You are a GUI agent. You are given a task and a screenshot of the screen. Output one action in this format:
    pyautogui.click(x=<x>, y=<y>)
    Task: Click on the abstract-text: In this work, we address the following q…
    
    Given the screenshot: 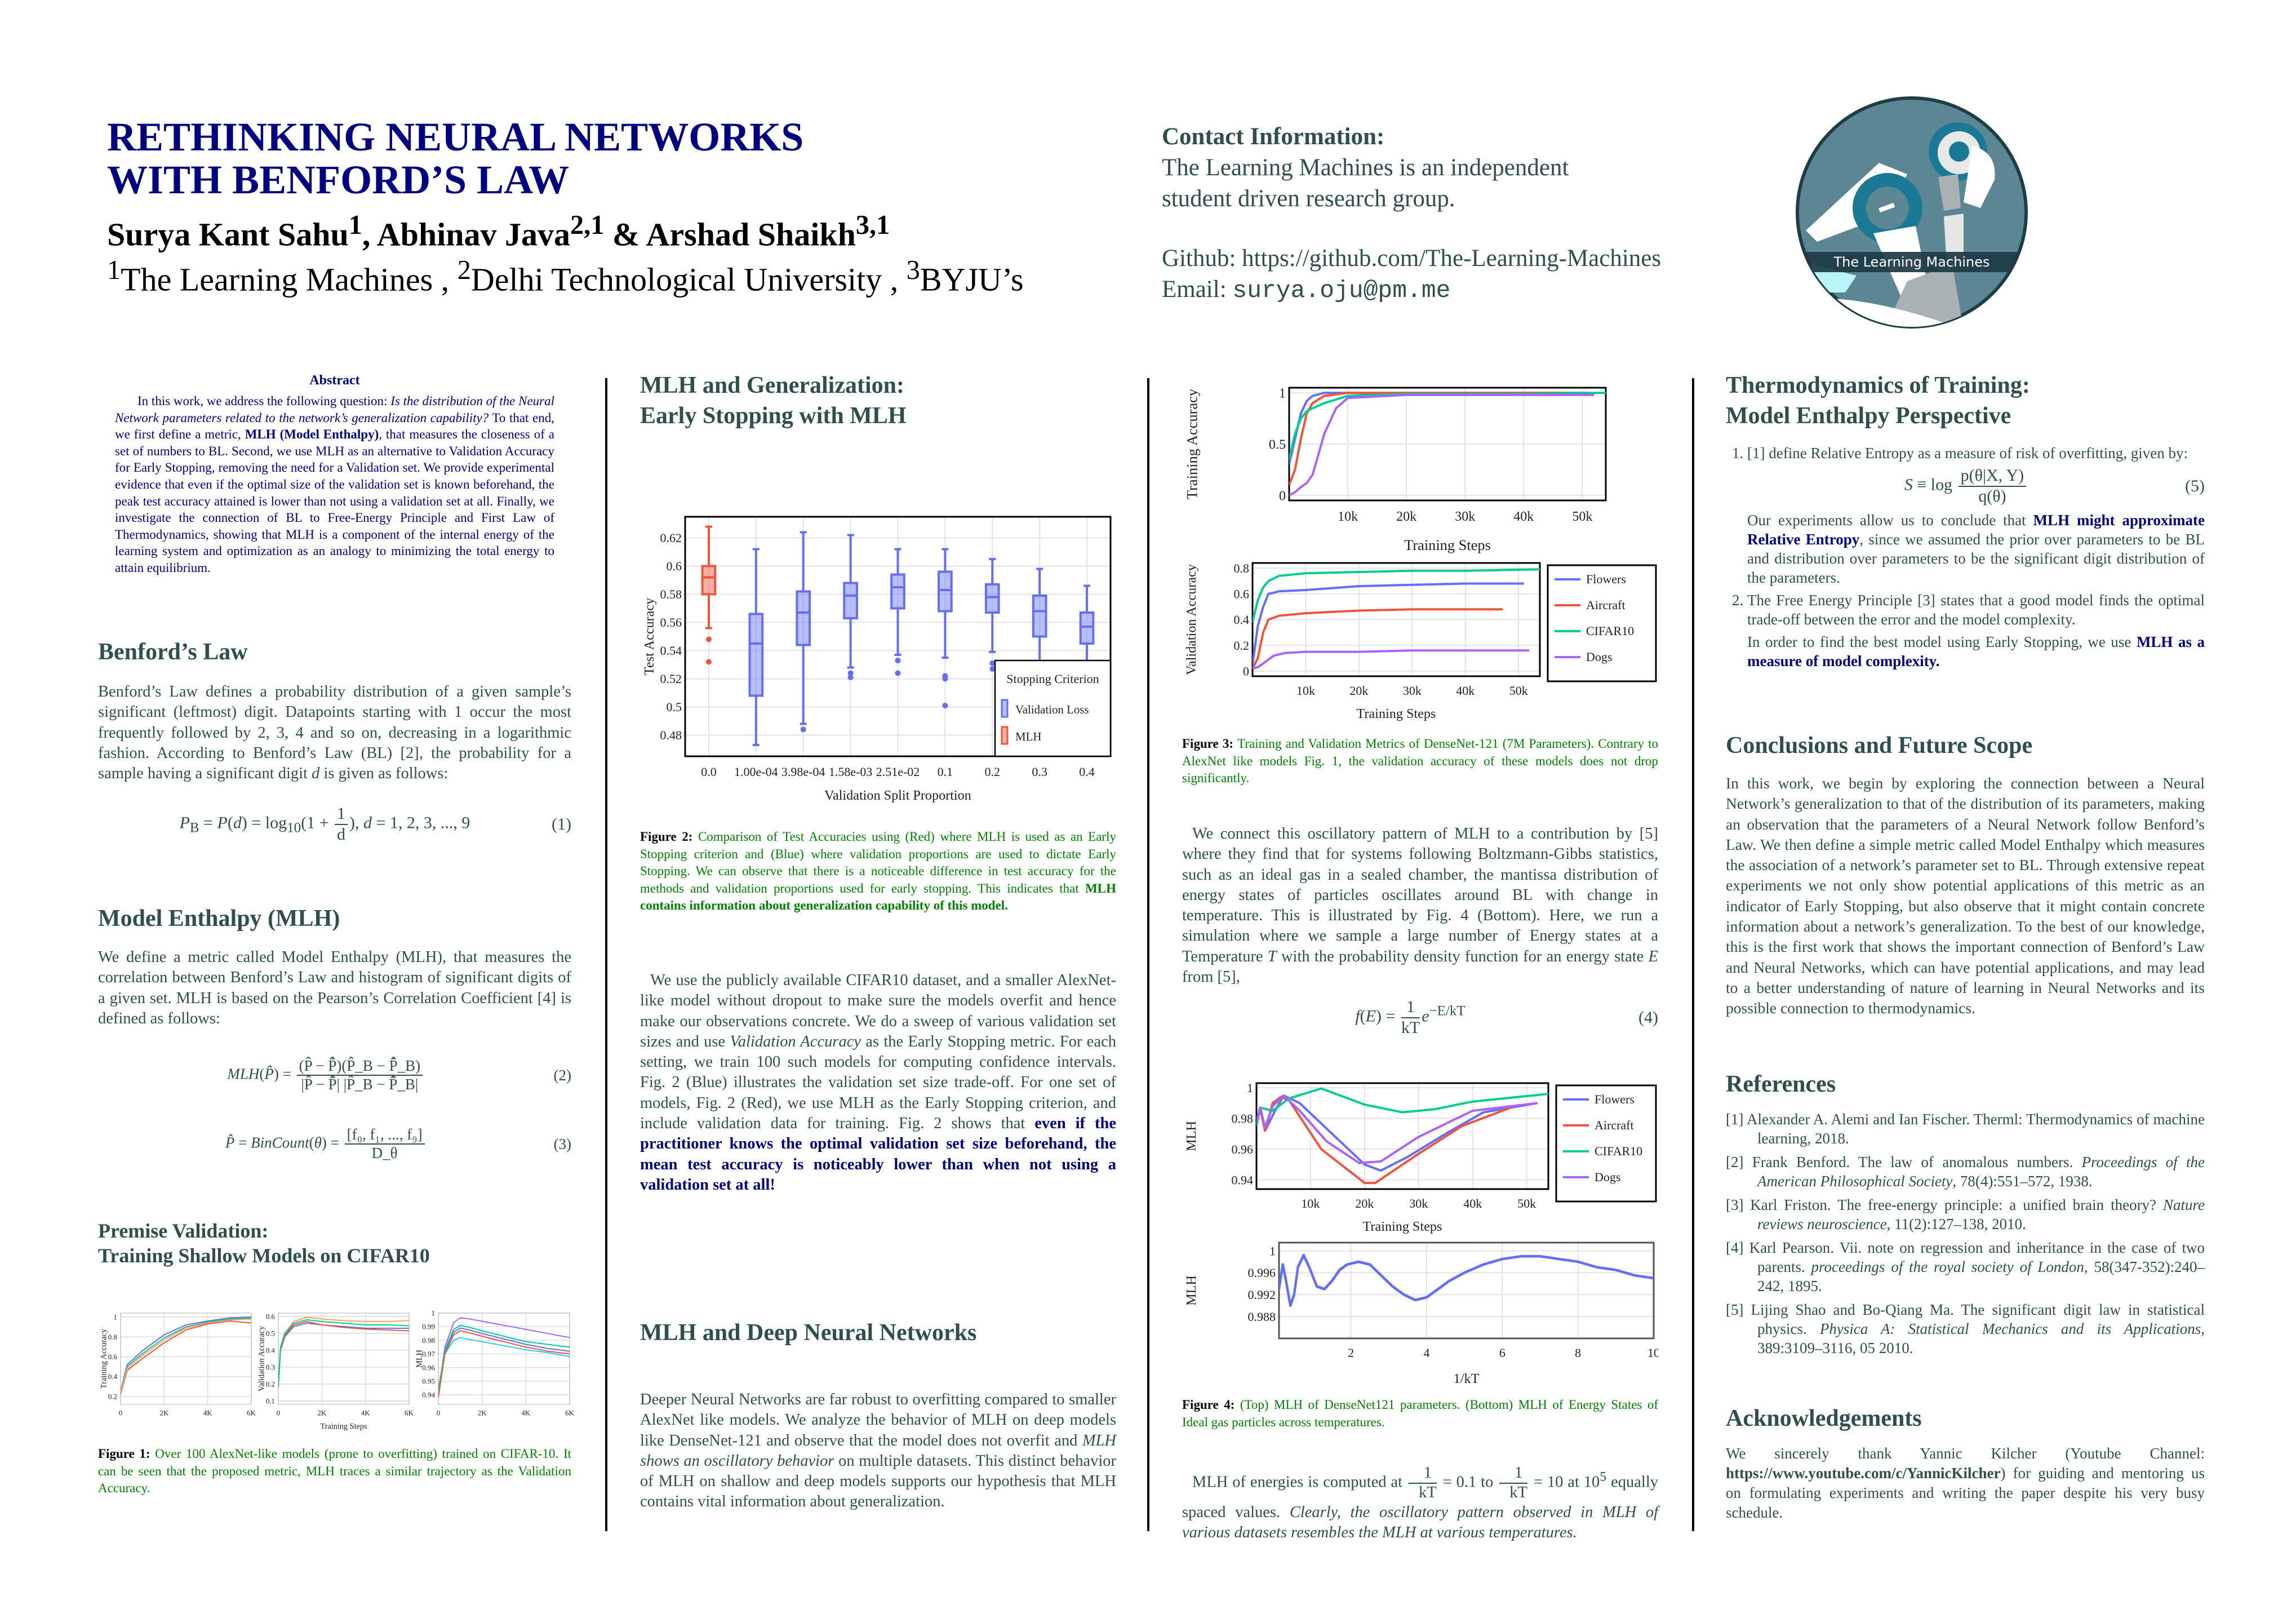 What is the action you would take?
    pyautogui.click(x=334, y=485)
    